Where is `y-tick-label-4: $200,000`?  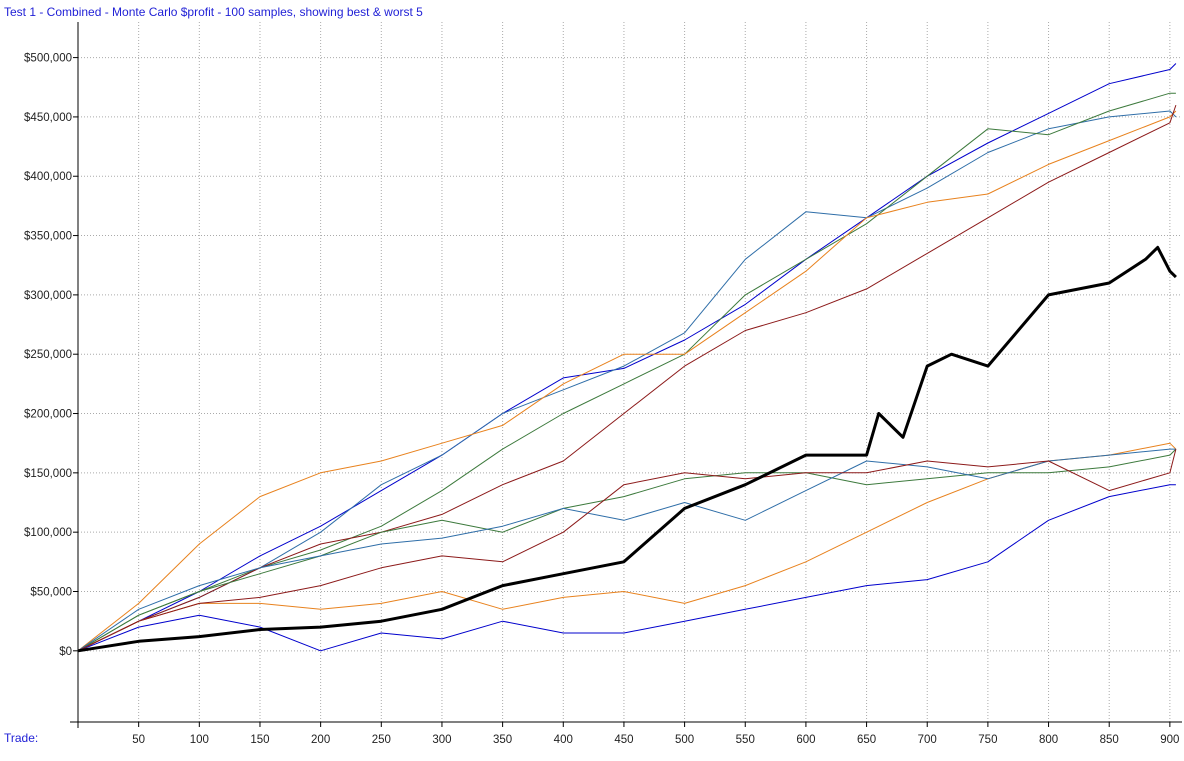 y-tick-label-4: $200,000 is located at coordinates (48, 415).